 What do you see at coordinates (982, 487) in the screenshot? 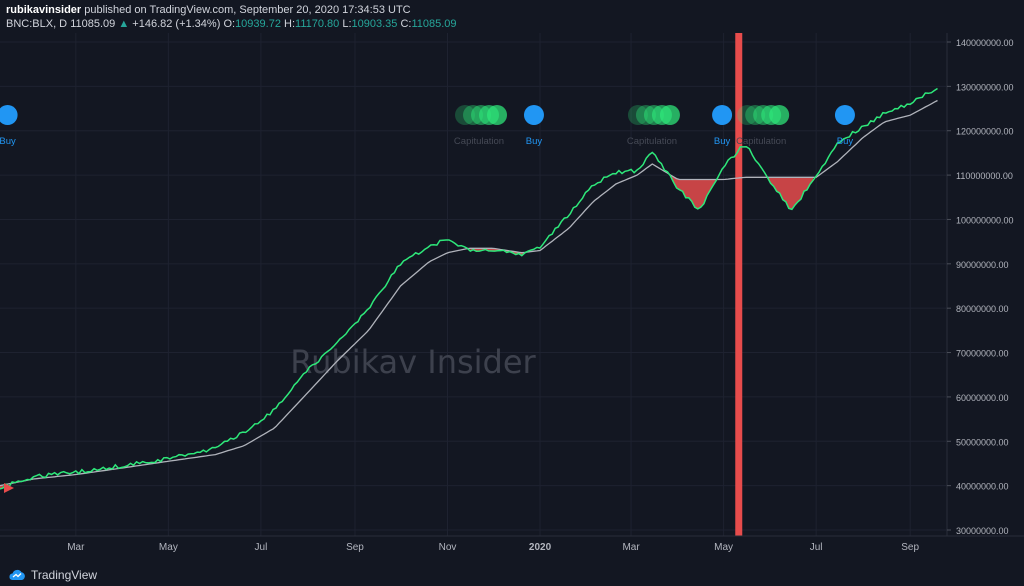
I see `y-tick-label: 40000000.00` at bounding box center [982, 487].